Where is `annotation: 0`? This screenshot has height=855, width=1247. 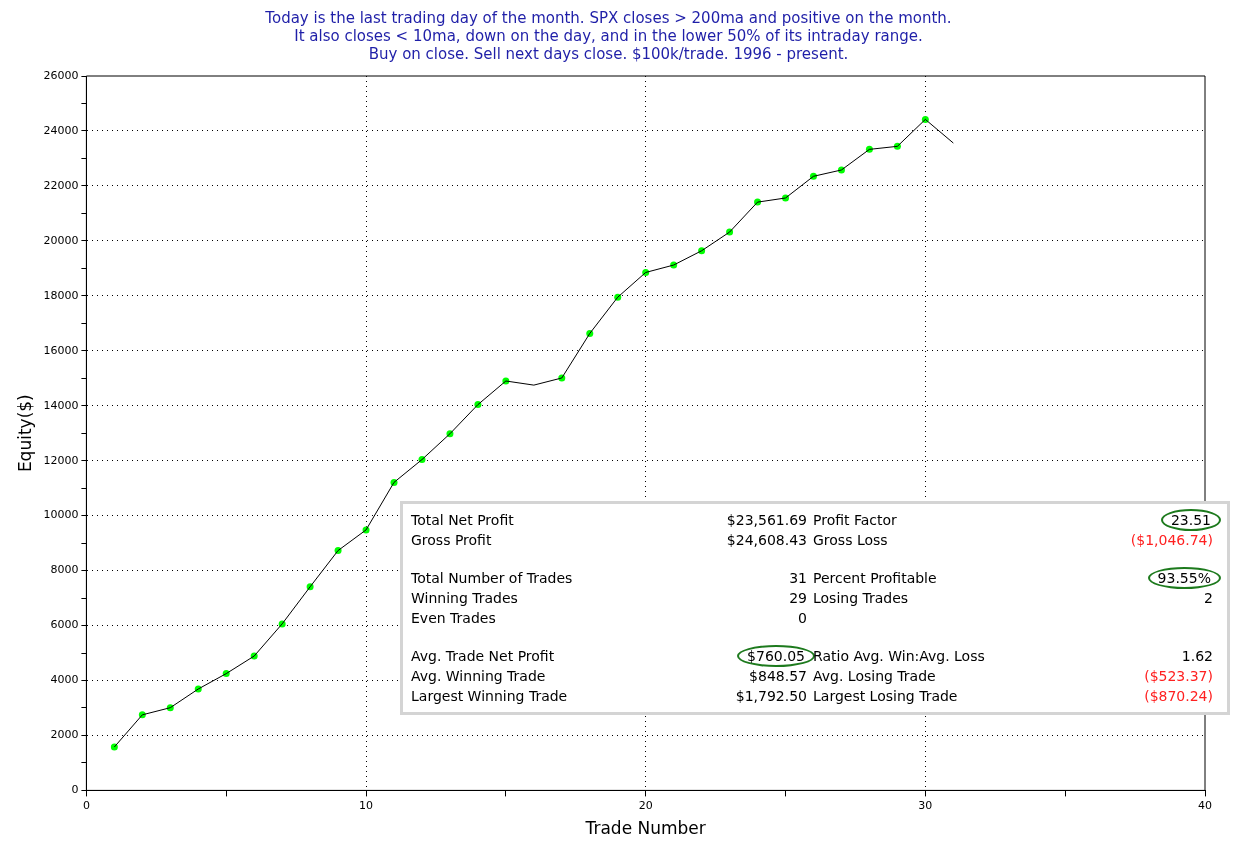 annotation: 0 is located at coordinates (802, 618).